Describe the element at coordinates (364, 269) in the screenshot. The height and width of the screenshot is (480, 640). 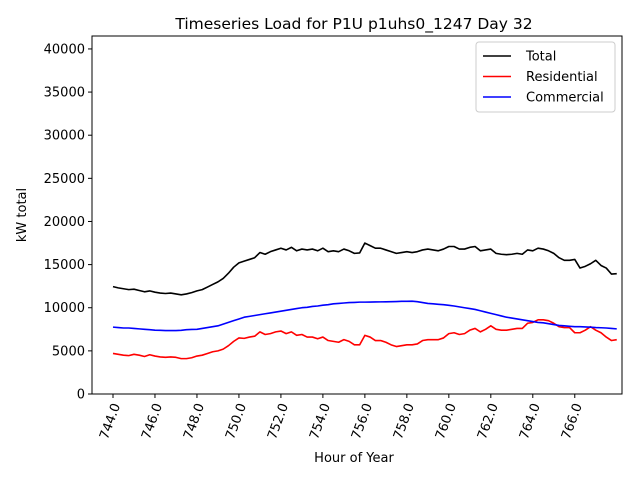
I see `series-line-total` at that location.